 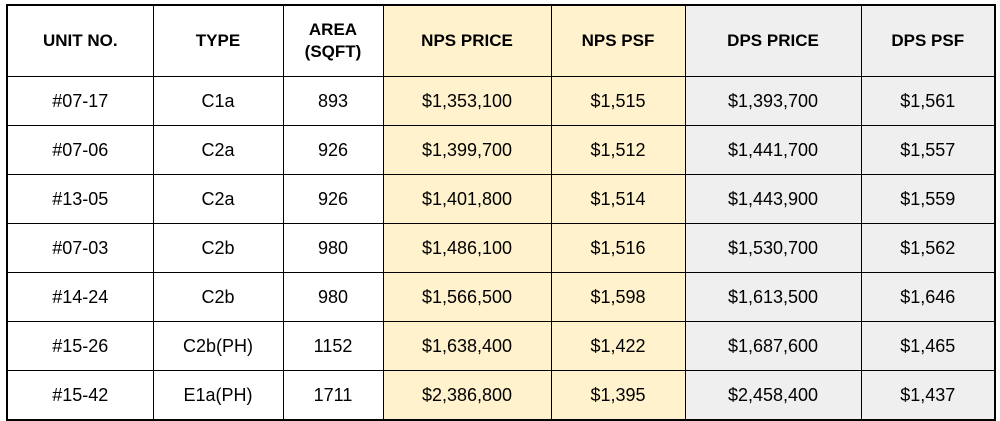 What do you see at coordinates (618, 150) in the screenshot?
I see `cell-nps-psf: $1,512` at bounding box center [618, 150].